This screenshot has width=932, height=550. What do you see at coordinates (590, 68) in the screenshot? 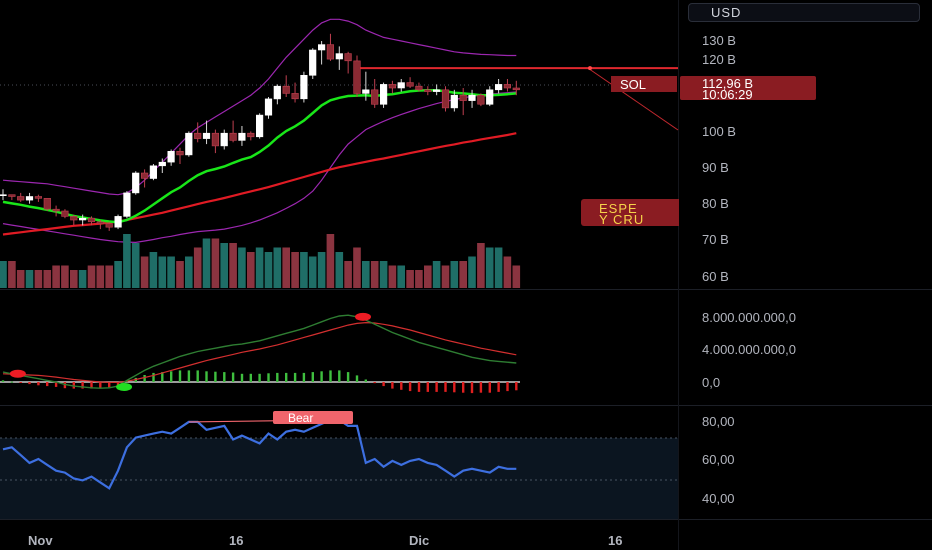
I see `projection-anchor` at bounding box center [590, 68].